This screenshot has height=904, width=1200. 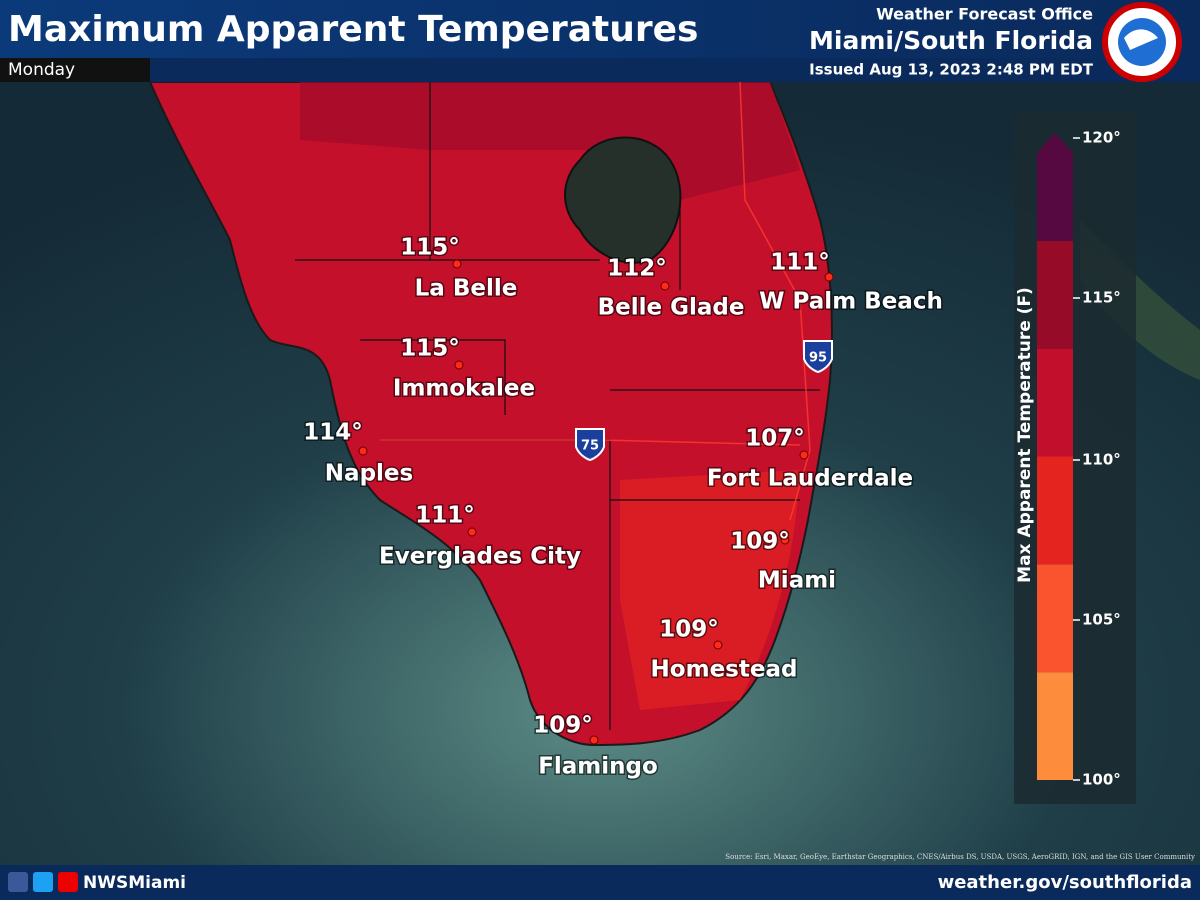 What do you see at coordinates (1025, 435) in the screenshot?
I see `legend-title: Max Apparent Temperature (F)` at bounding box center [1025, 435].